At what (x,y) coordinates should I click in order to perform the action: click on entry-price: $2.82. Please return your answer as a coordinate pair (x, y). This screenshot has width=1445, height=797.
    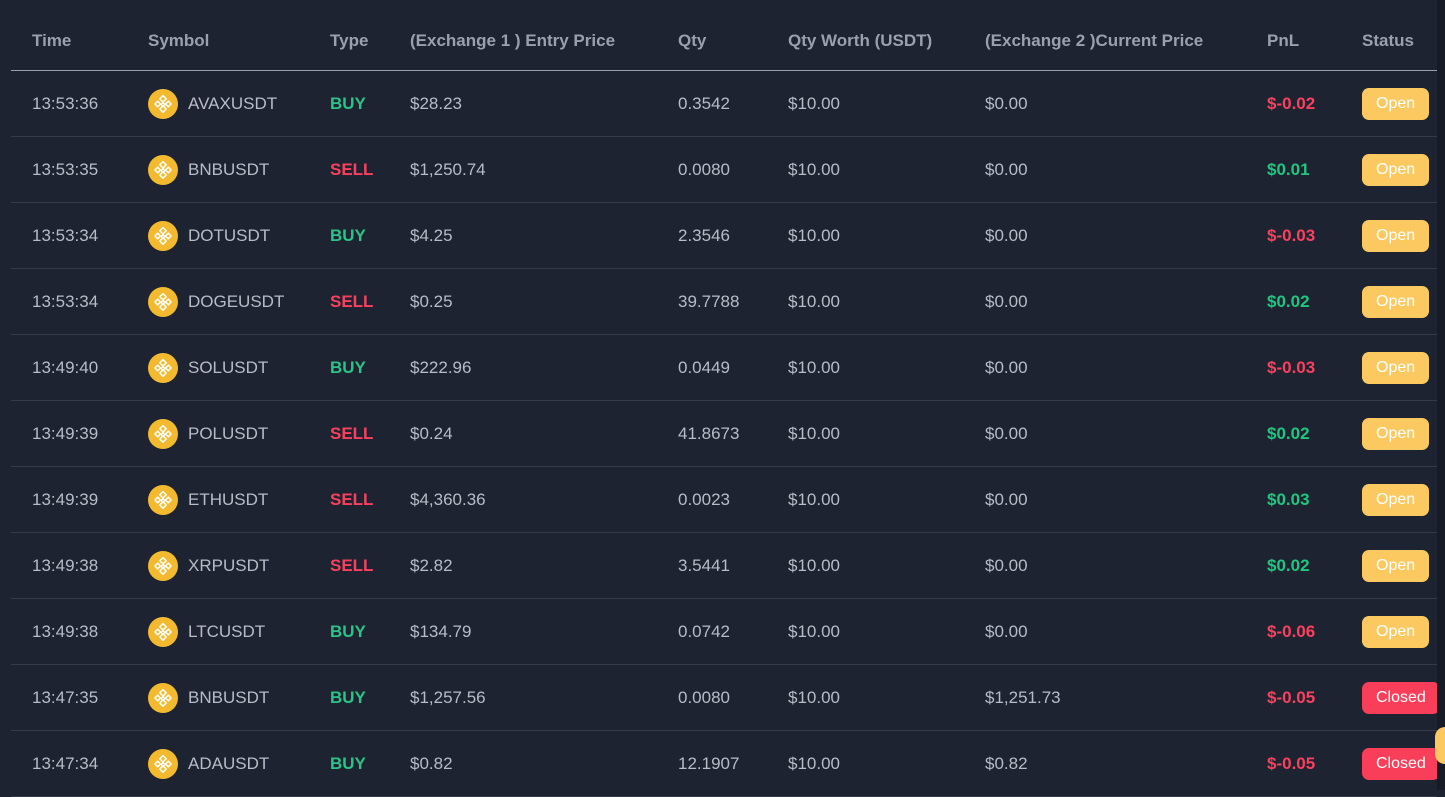
    Looking at the image, I should click on (431, 565).